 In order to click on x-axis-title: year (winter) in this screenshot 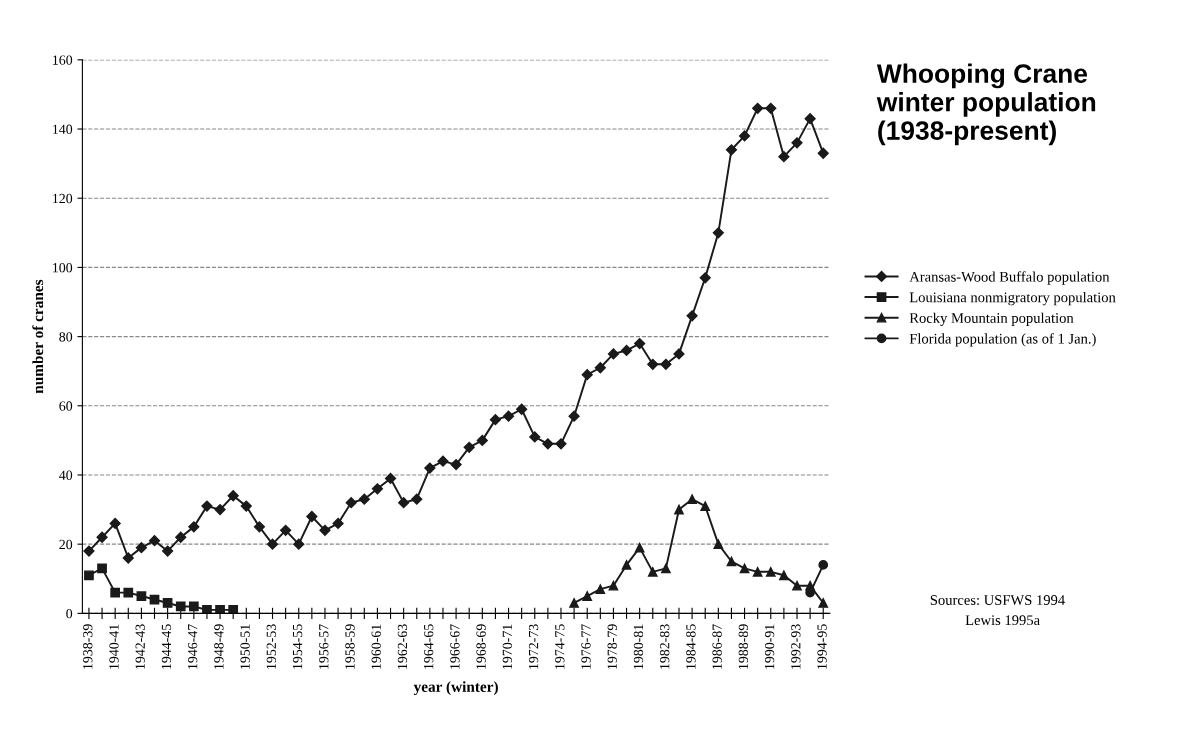, I will do `click(455, 688)`.